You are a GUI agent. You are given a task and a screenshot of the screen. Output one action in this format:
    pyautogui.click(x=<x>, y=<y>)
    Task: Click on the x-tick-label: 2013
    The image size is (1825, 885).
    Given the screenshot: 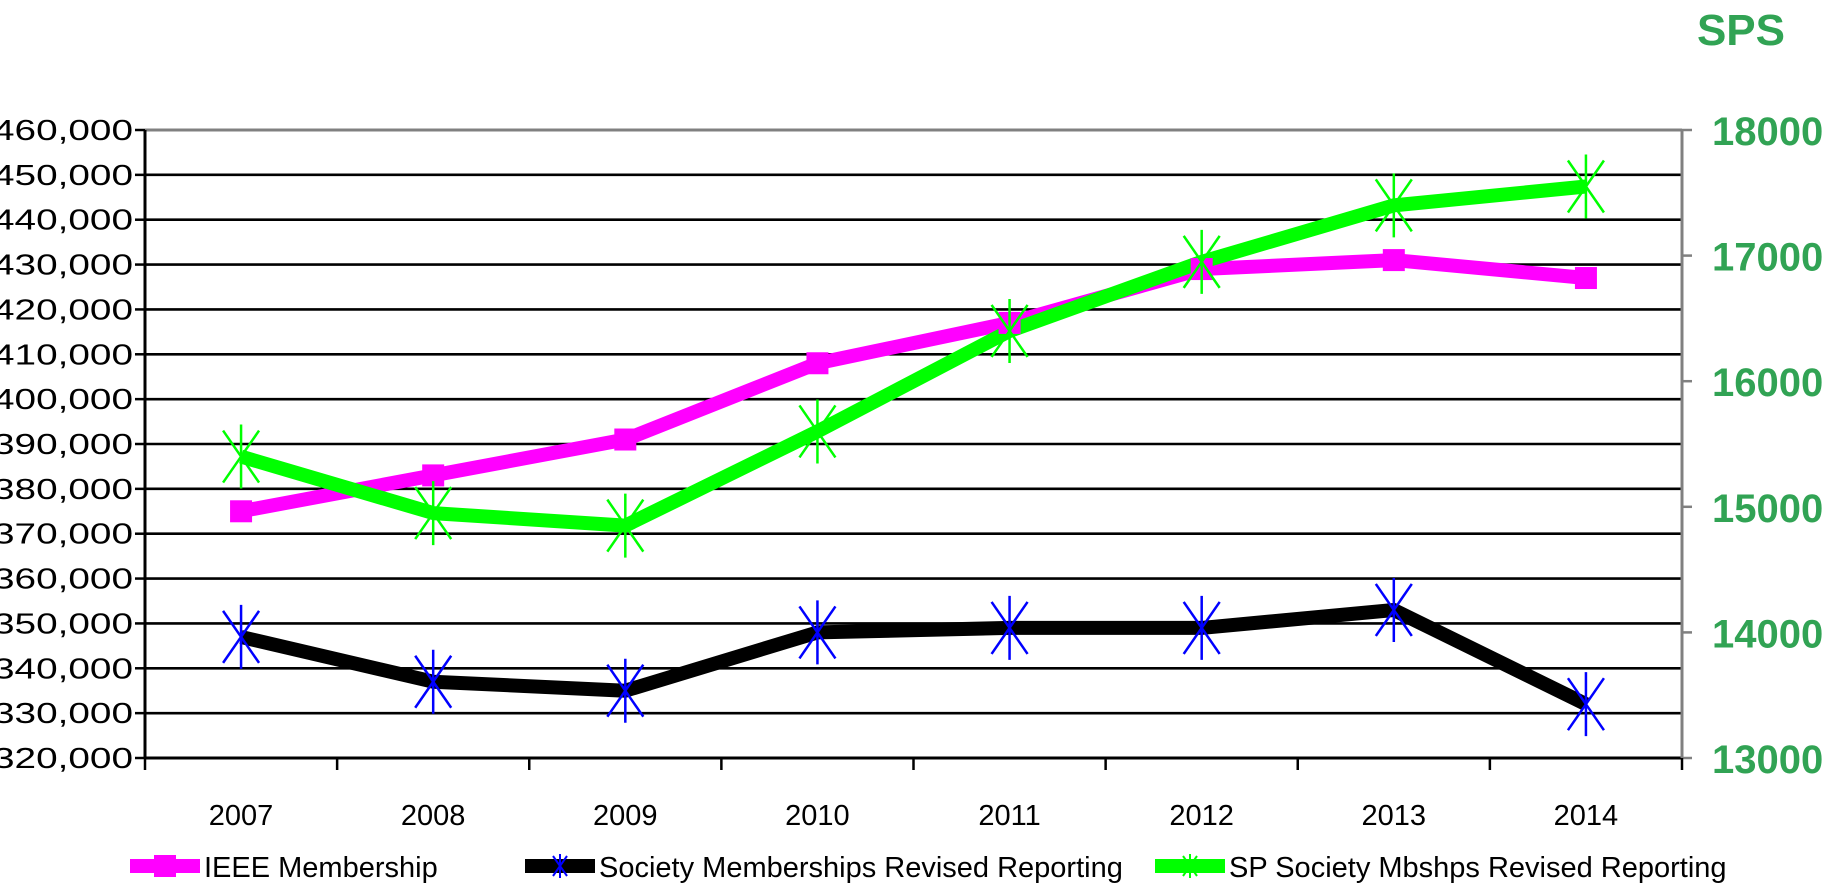 What is the action you would take?
    pyautogui.click(x=1394, y=816)
    